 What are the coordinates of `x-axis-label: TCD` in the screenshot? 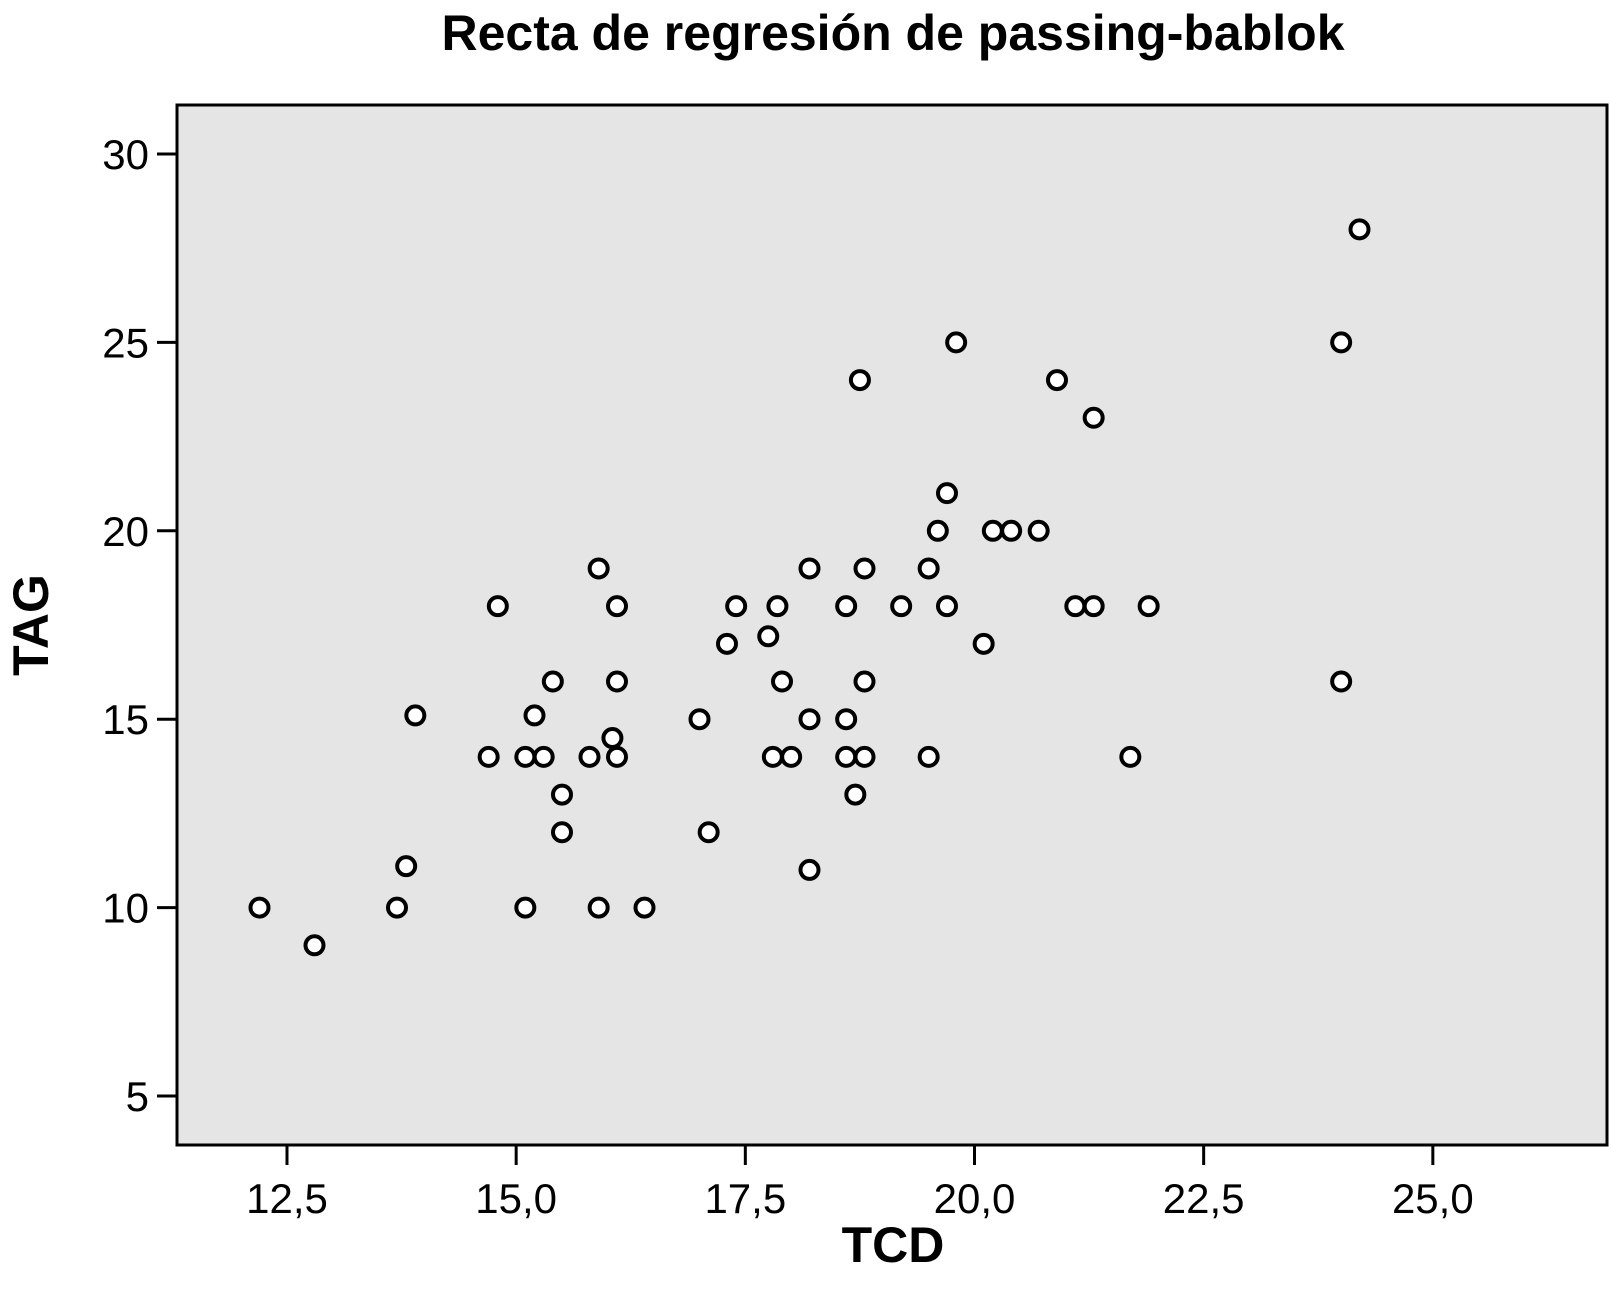 It's located at (893, 1245).